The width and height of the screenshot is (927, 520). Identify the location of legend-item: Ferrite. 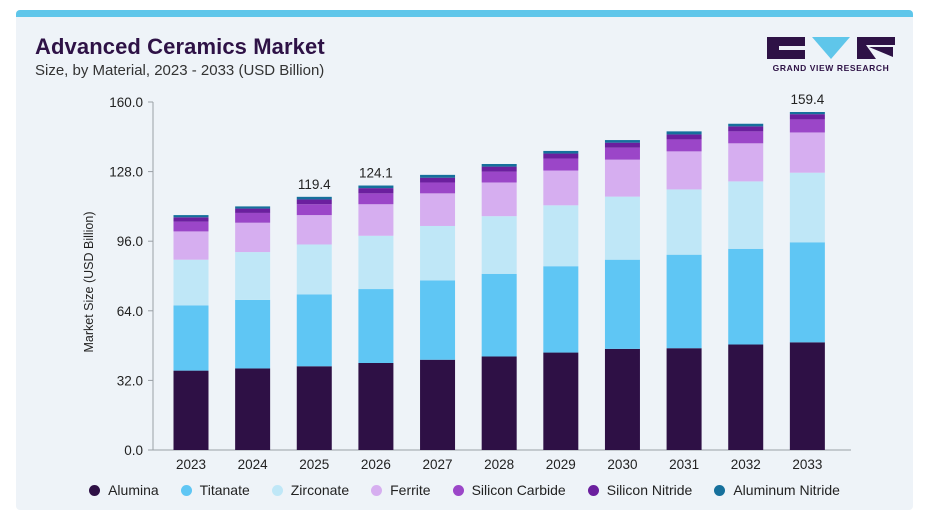
(401, 490).